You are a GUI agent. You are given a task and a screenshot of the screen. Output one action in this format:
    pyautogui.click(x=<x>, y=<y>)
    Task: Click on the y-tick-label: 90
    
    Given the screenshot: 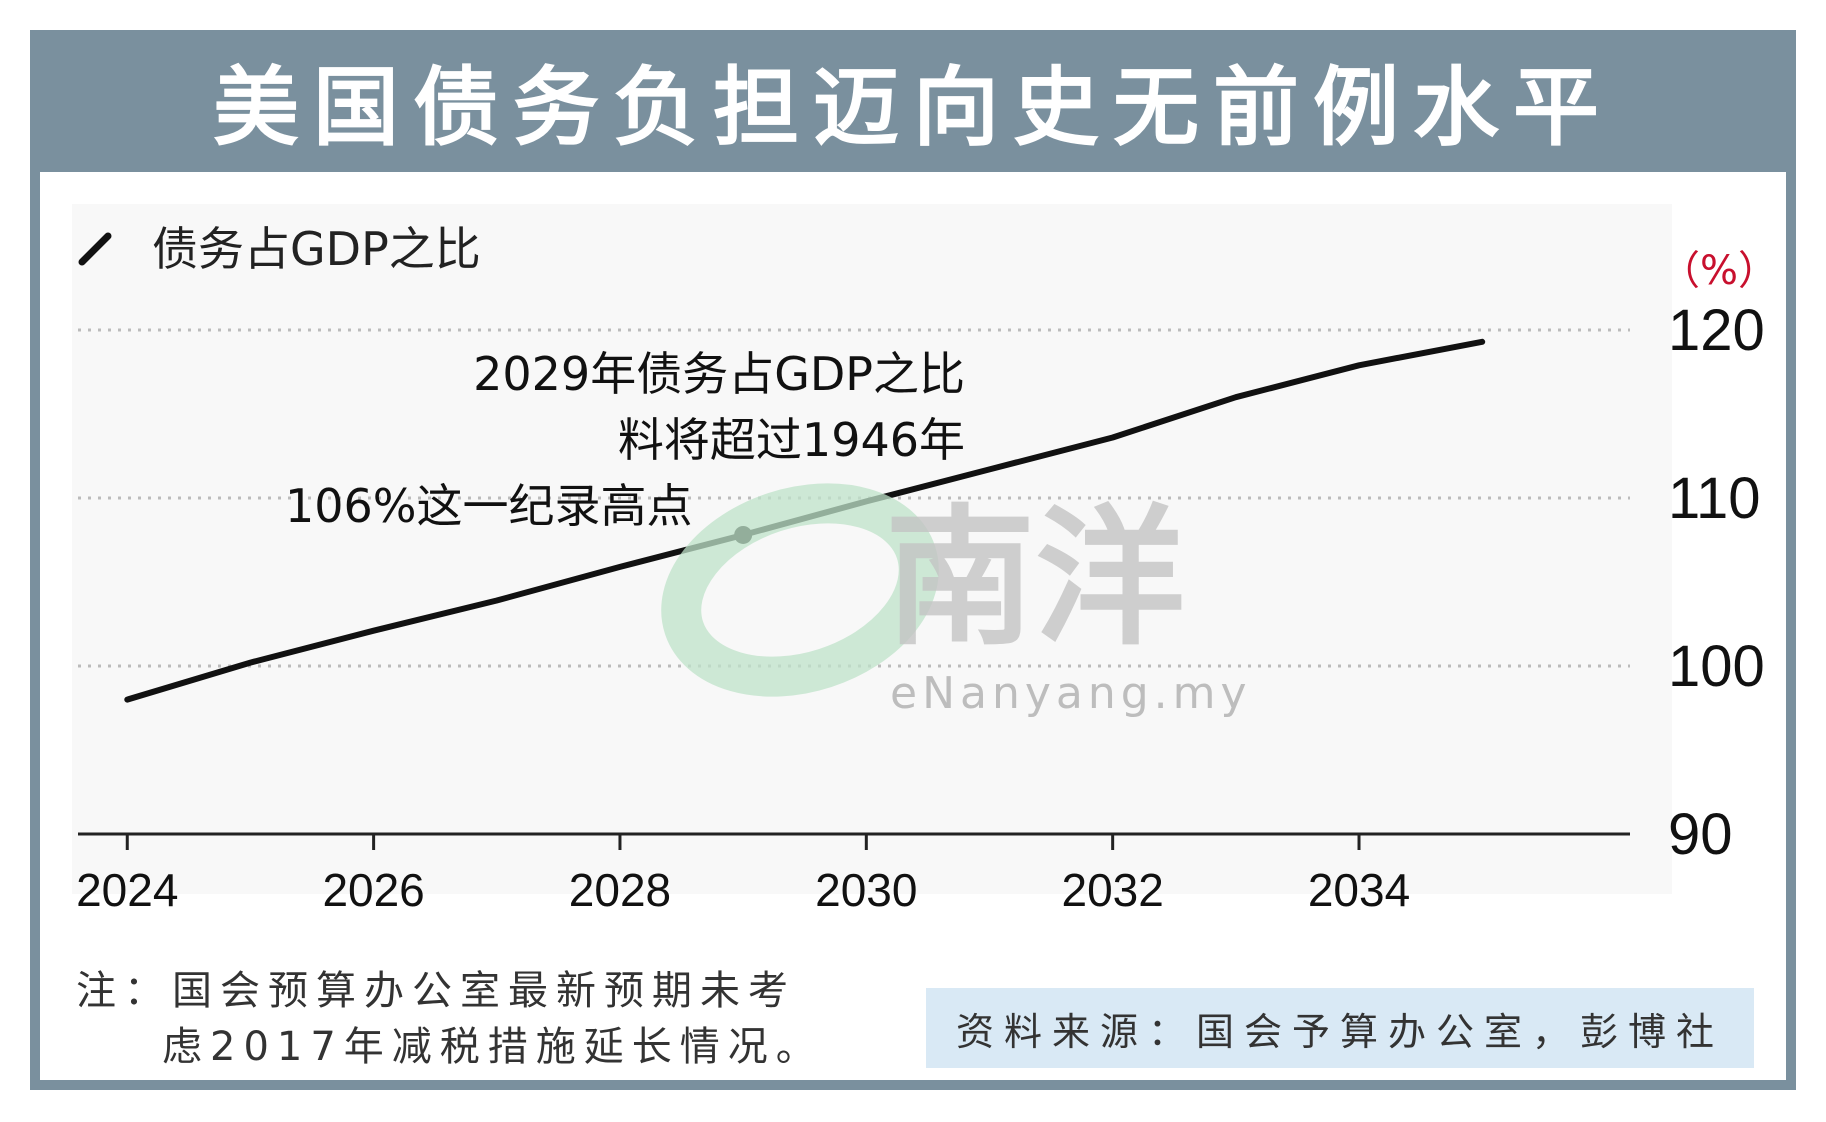 What is the action you would take?
    pyautogui.click(x=1700, y=834)
    